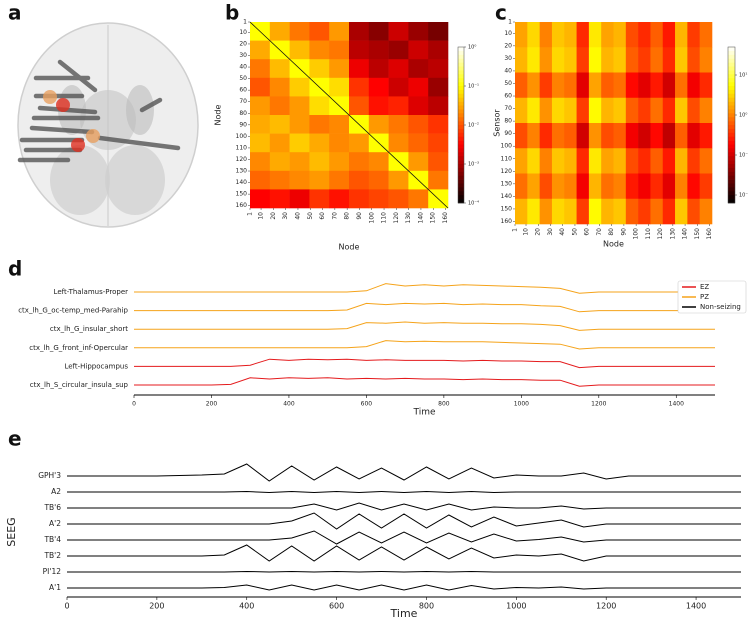  Describe the element at coordinates (697, 234) in the screenshot. I see `x-tick-label: 150` at that location.